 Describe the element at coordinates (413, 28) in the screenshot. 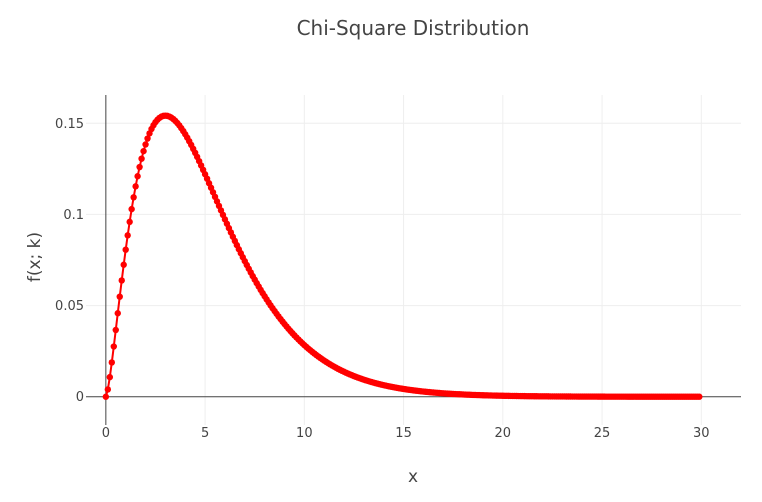

I see `chart-title: Chi-Square Distribution` at that location.